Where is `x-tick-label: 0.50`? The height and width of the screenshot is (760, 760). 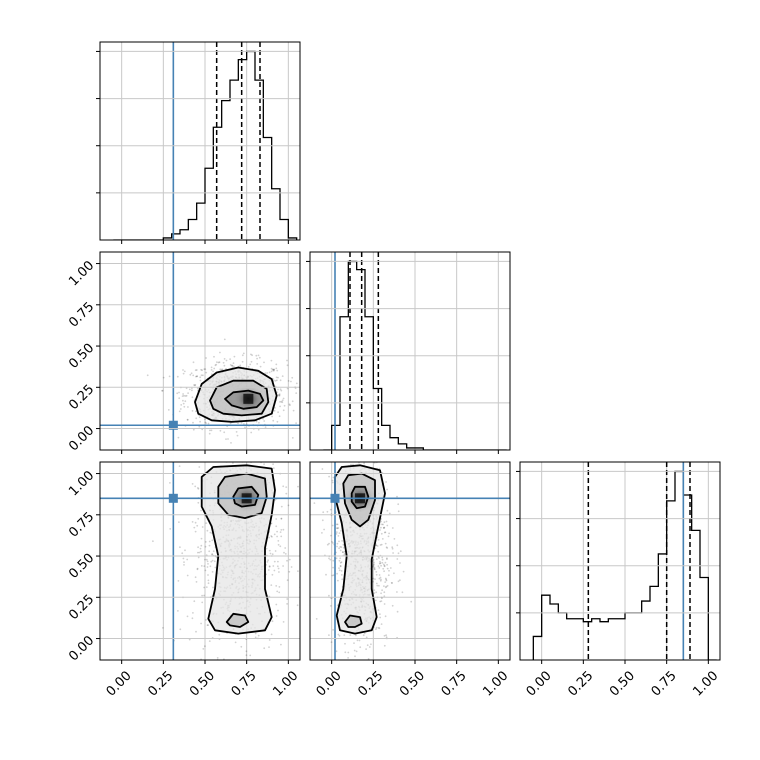 x-tick-label: 0.50 is located at coordinates (622, 683).